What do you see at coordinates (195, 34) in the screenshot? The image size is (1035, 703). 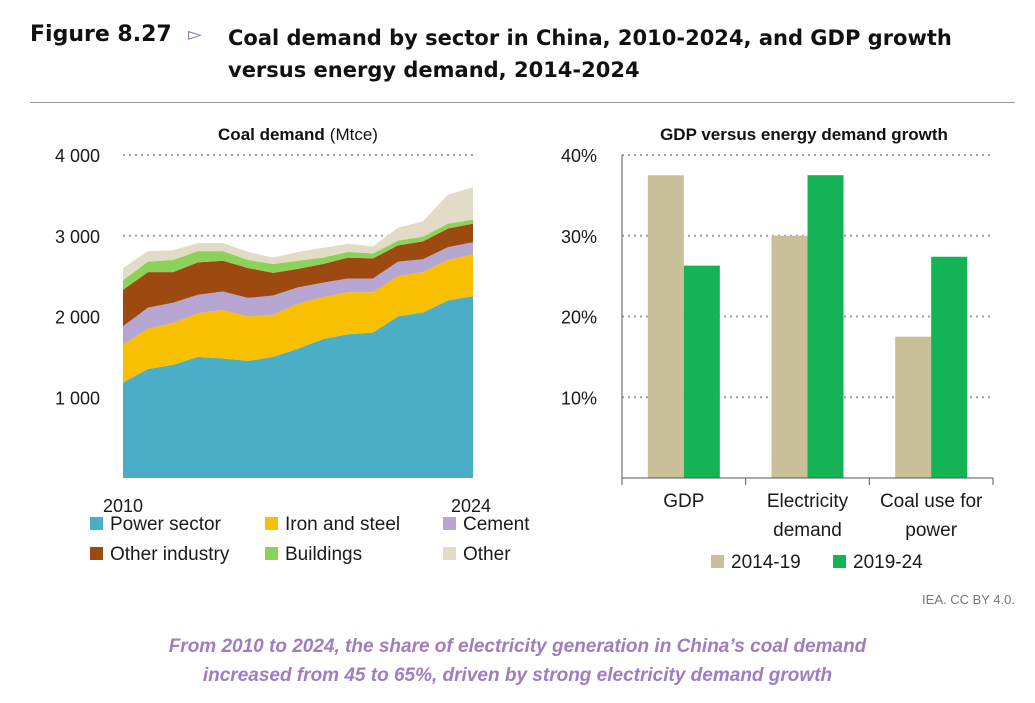 I see `triangle-arrow-icon: ▻` at bounding box center [195, 34].